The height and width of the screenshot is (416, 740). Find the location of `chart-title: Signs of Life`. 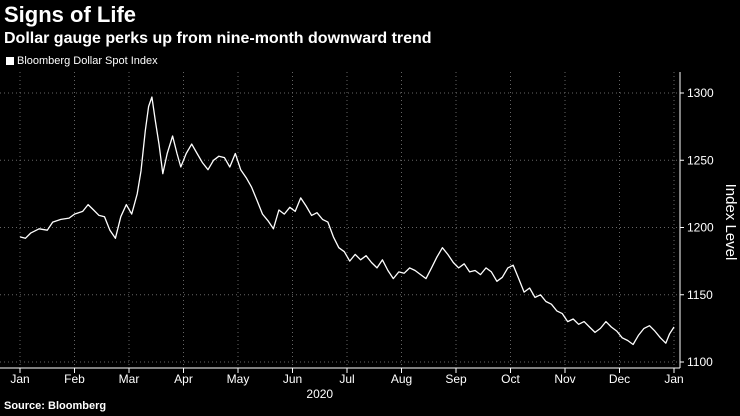

chart-title: Signs of Life is located at coordinates (70, 14).